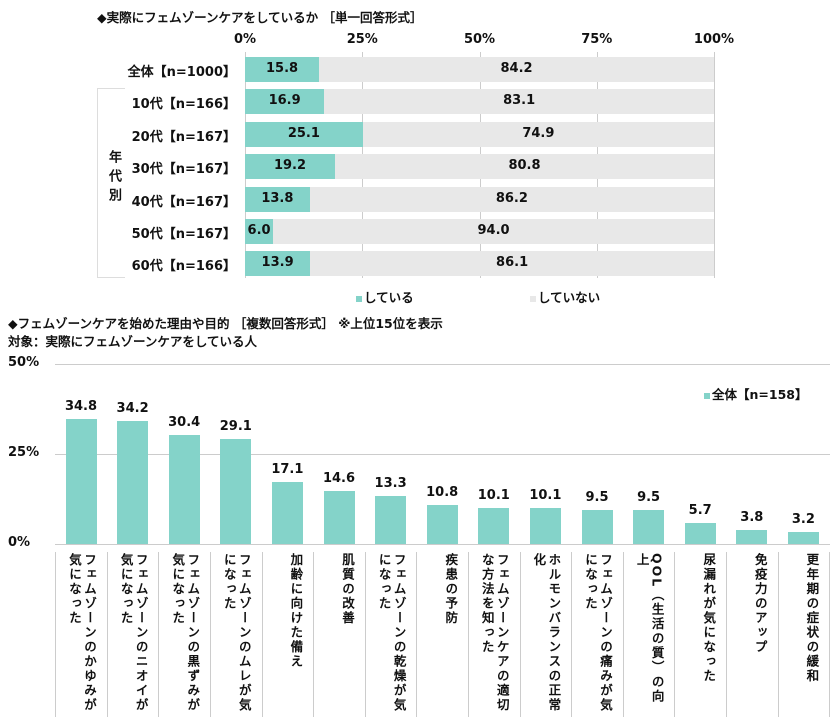 This screenshot has height=719, width=840. Describe the element at coordinates (649, 629) in the screenshot. I see `category-label: QOL（生活の質）の向上` at that location.